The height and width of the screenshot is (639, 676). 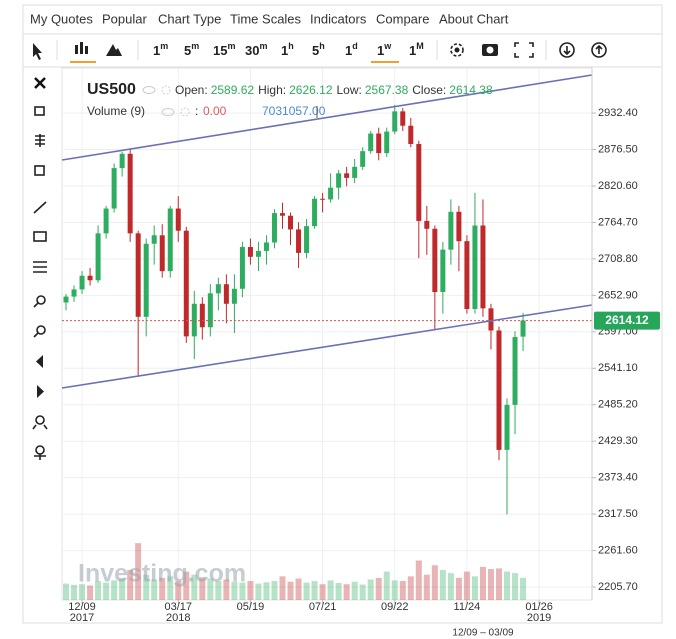 I want to click on scroll-right-tool, so click(x=40, y=391).